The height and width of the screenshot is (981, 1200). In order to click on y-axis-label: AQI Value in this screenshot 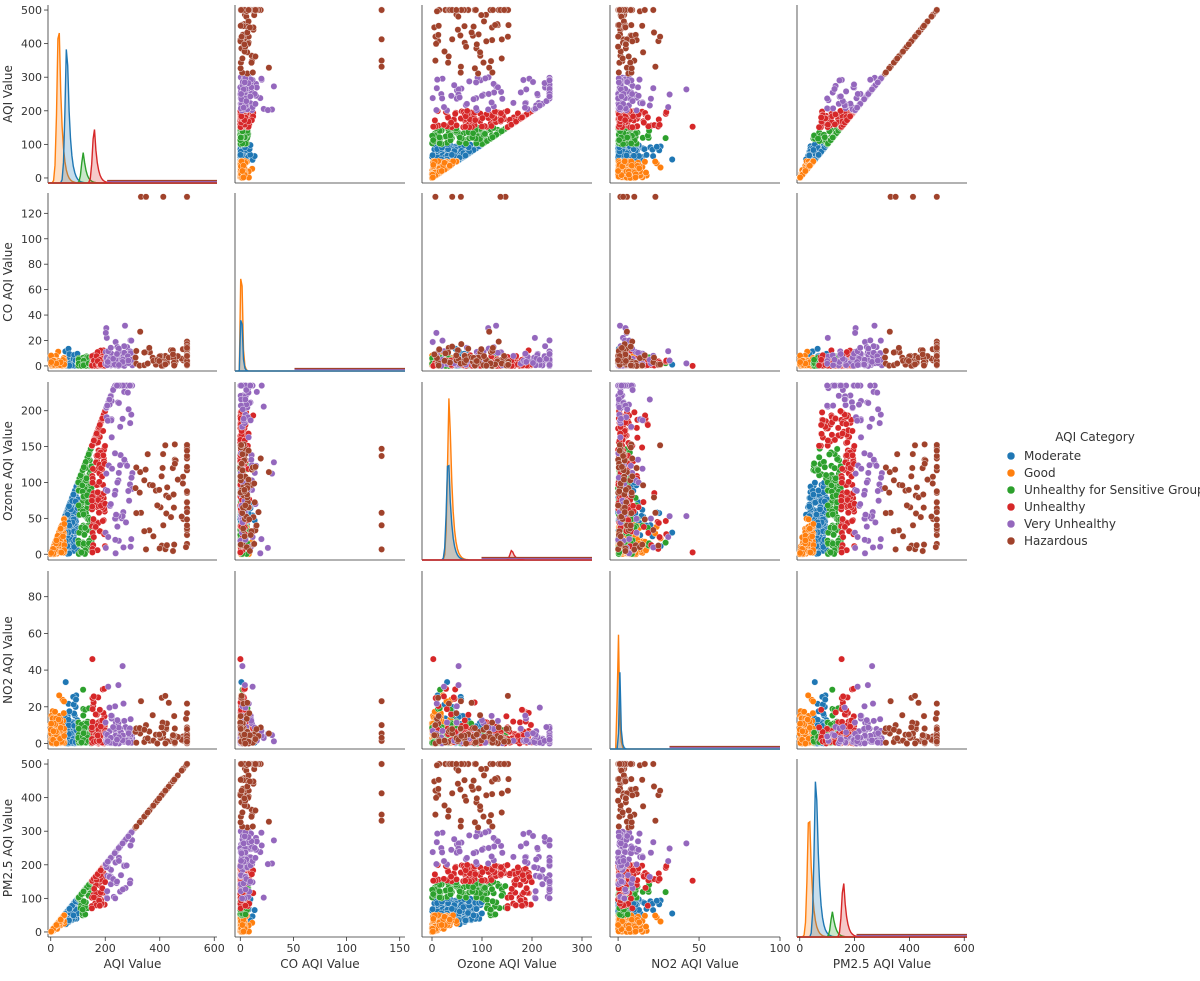, I will do `click(8, 94)`.